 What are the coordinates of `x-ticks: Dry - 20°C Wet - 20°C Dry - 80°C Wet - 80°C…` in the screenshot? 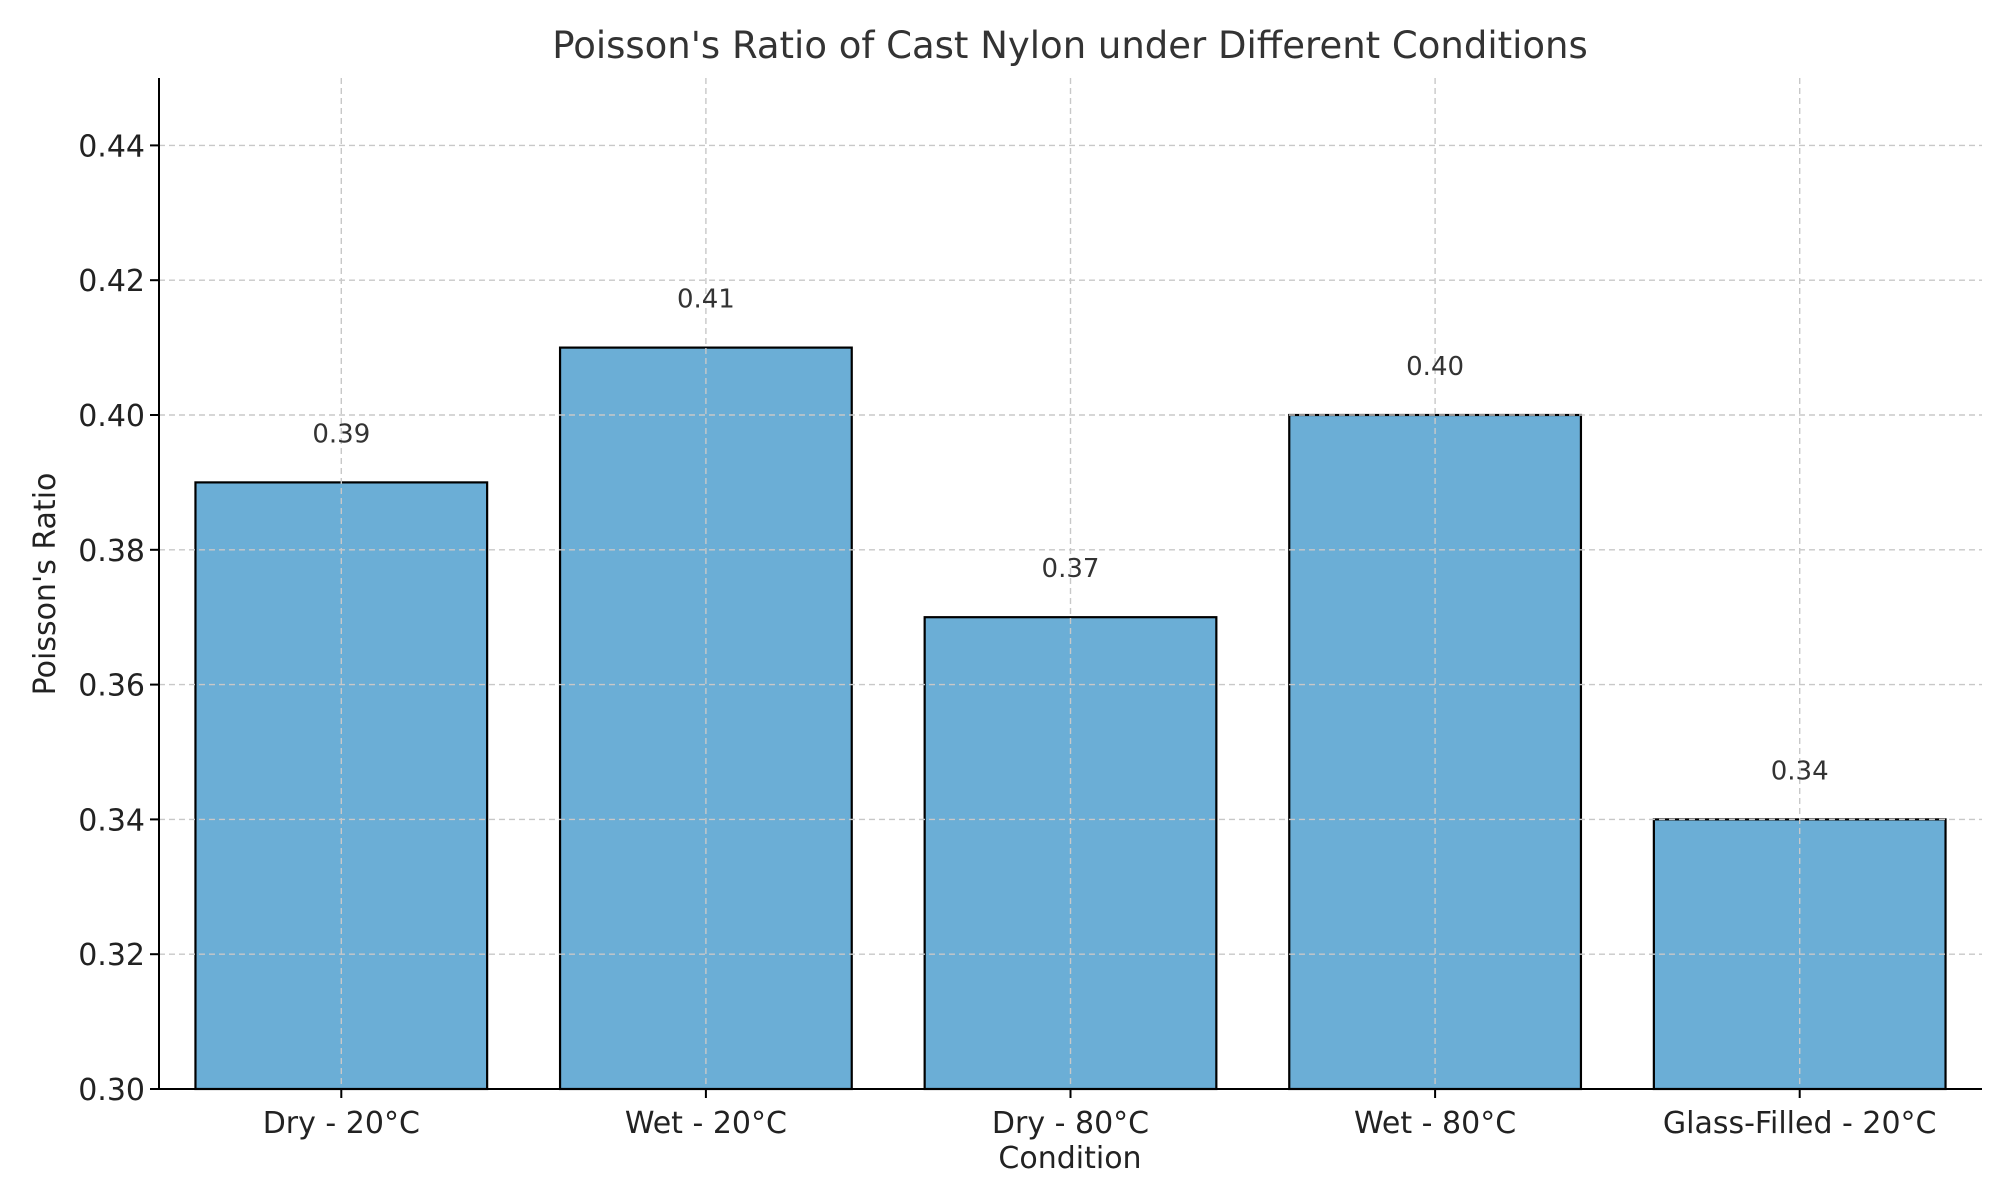 It's located at (1100, 1115).